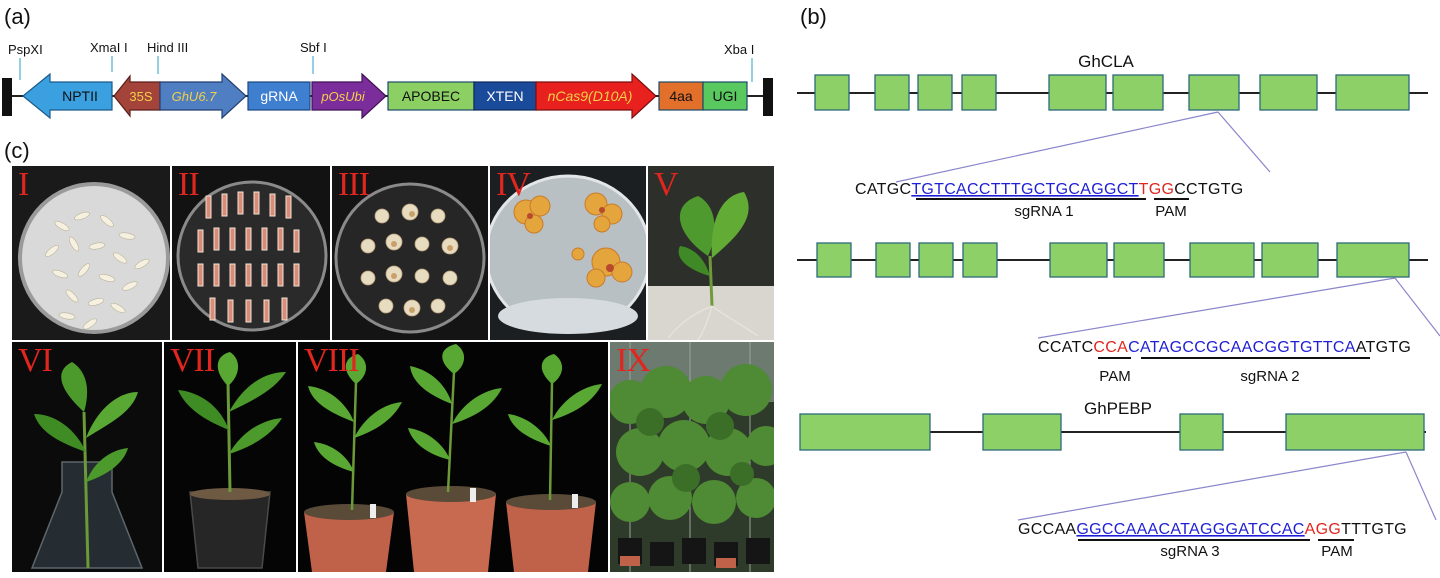 The width and height of the screenshot is (1440, 578). What do you see at coordinates (1269, 376) in the screenshot?
I see `sgrna2-label: sgRNA 2` at bounding box center [1269, 376].